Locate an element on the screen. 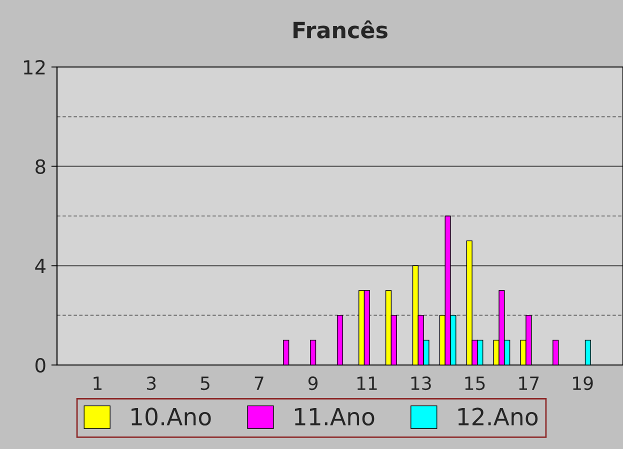 Image resolution: width=623 pixels, height=449 pixels. y-tick-label: 12 is located at coordinates (34, 67).